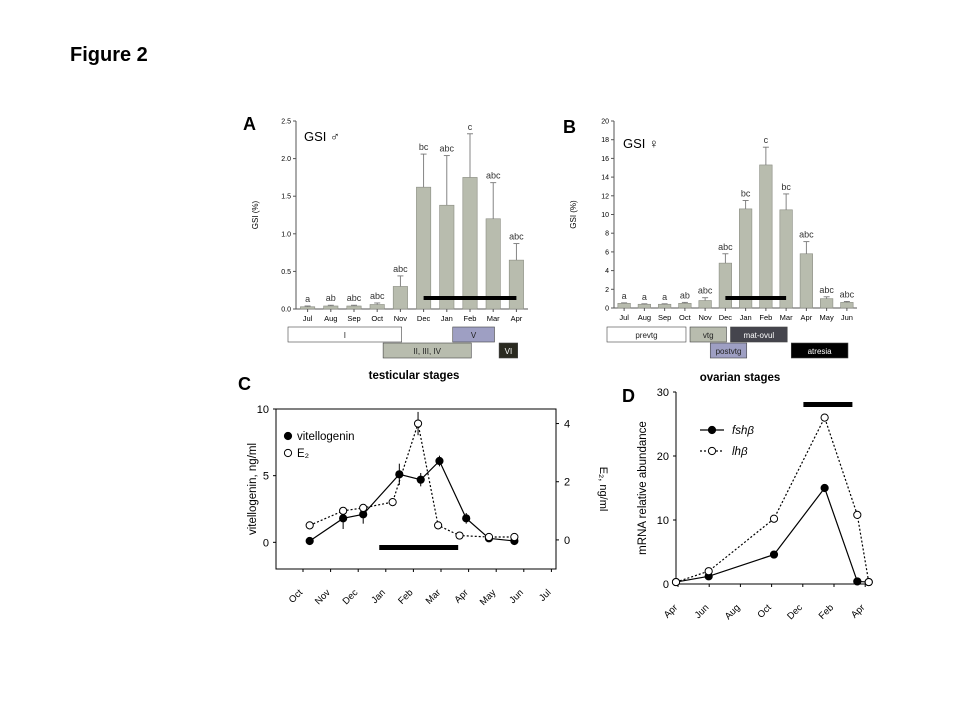  What do you see at coordinates (286, 272) in the screenshot?
I see `y-tick-label: 0.5` at bounding box center [286, 272].